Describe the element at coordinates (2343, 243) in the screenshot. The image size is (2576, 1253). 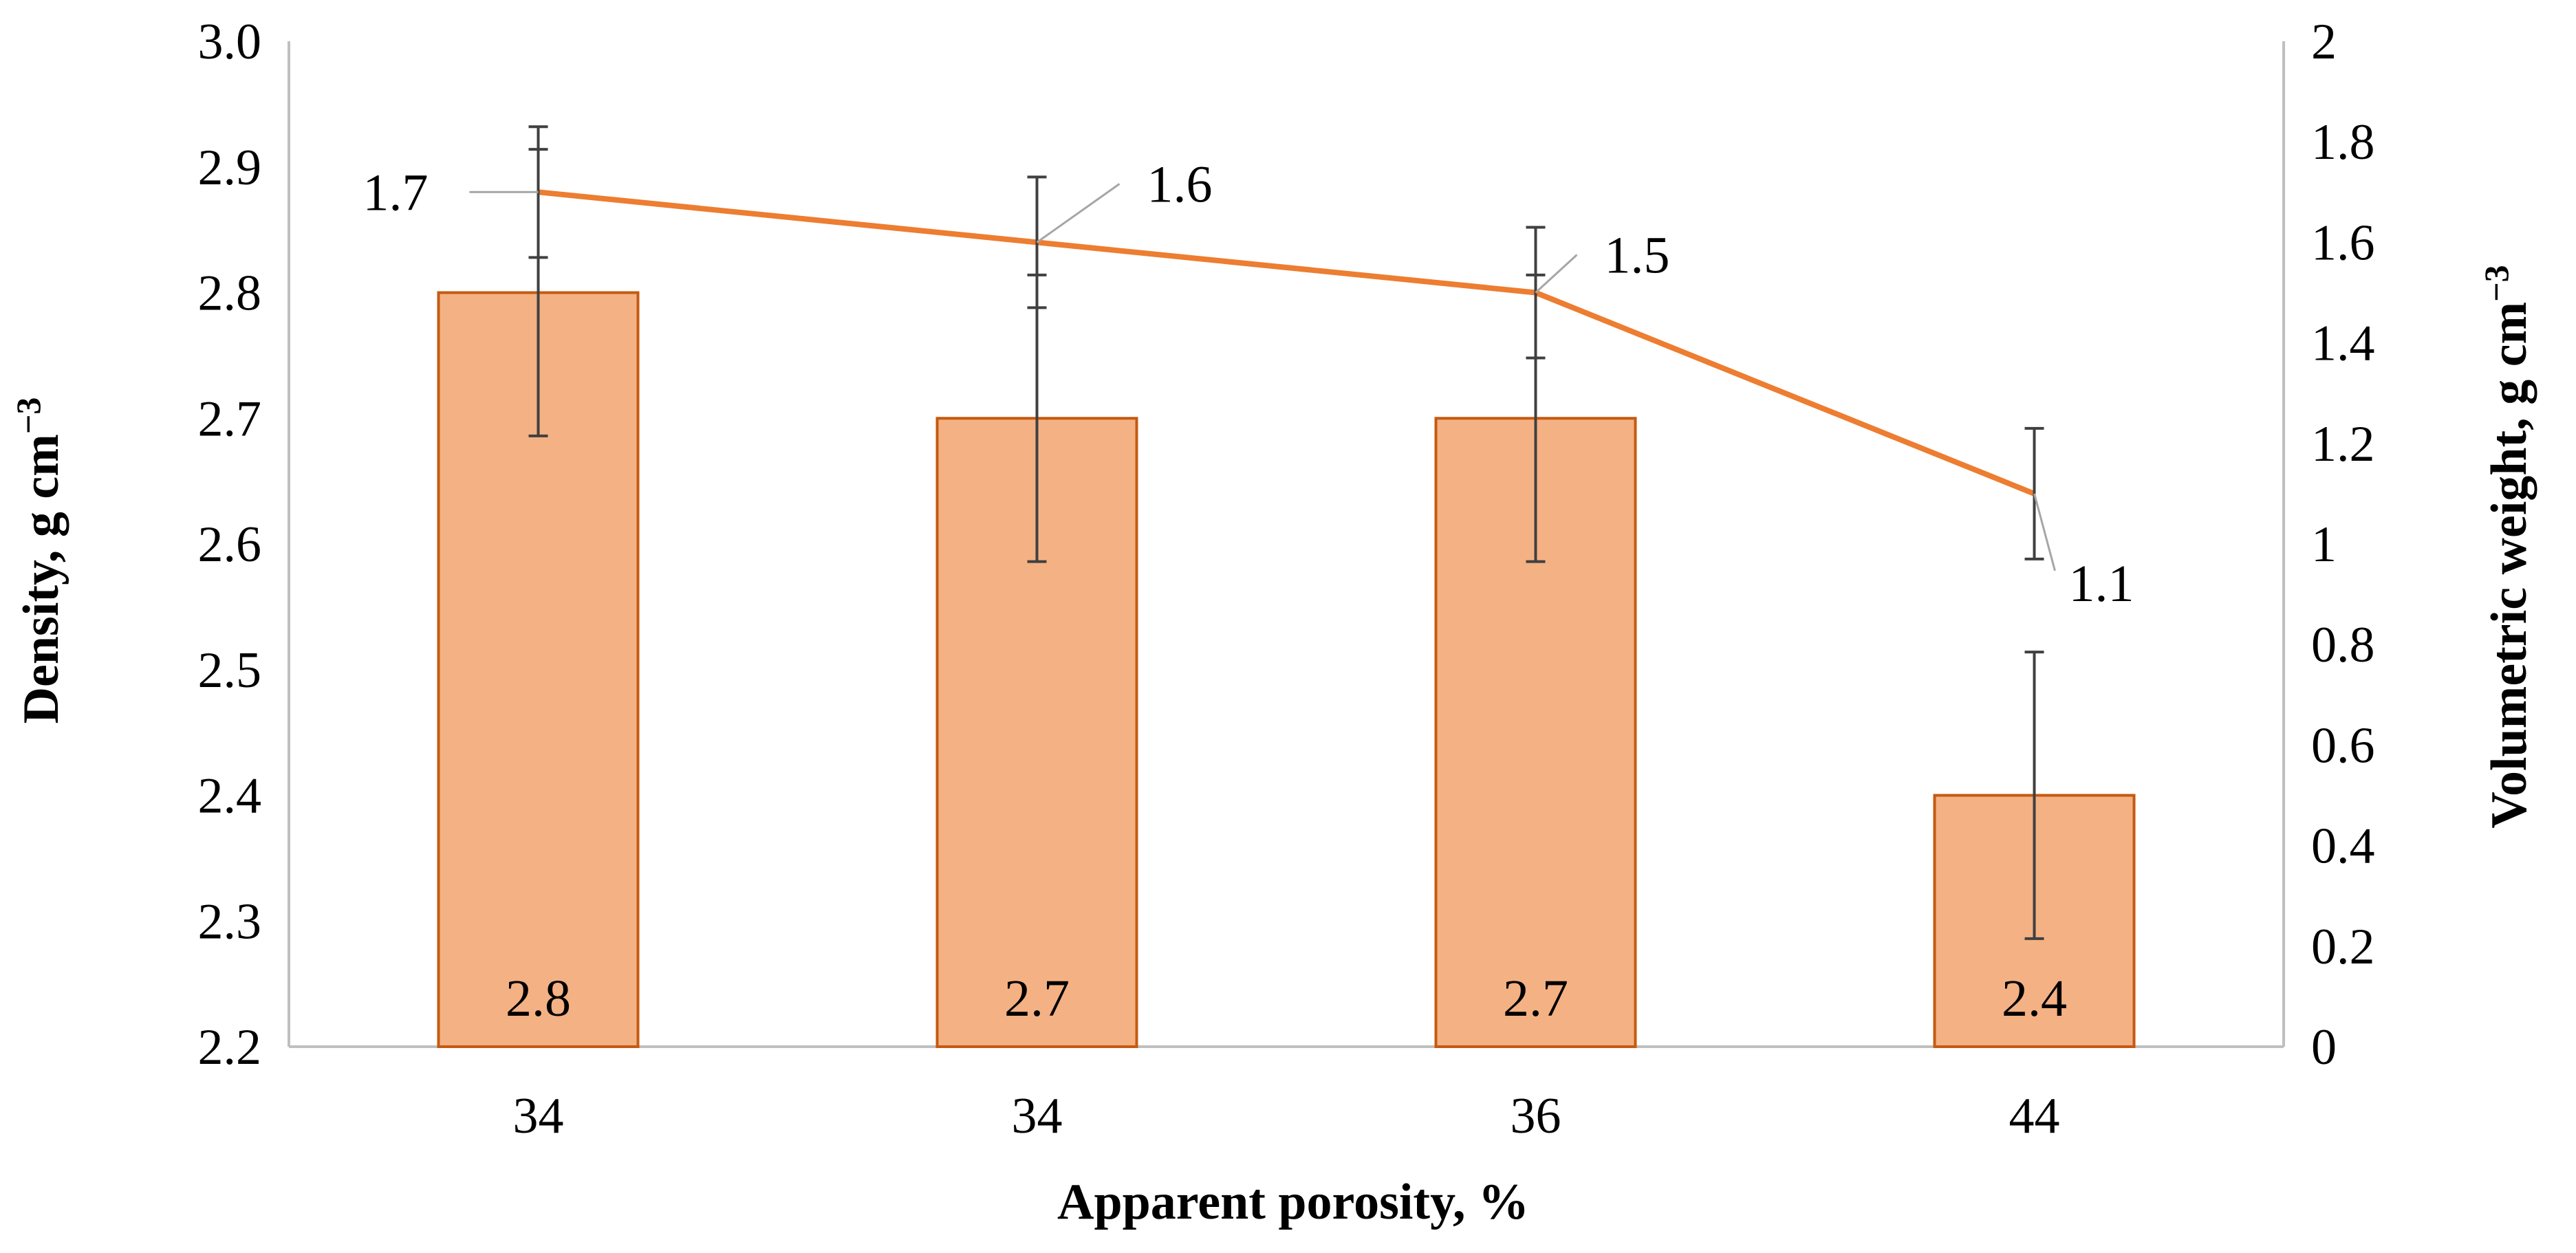
I see `right-tick-label: 1.6` at that location.